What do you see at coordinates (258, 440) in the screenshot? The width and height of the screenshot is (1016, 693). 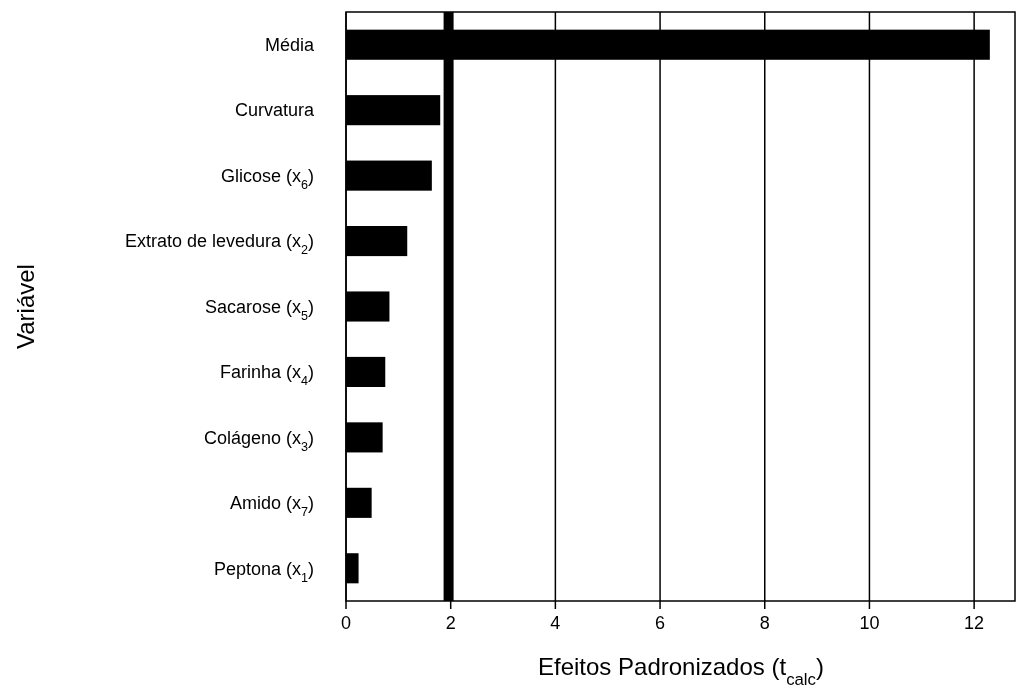 I see `y-tick-label: Colágeno (x$_{3}$)` at bounding box center [258, 440].